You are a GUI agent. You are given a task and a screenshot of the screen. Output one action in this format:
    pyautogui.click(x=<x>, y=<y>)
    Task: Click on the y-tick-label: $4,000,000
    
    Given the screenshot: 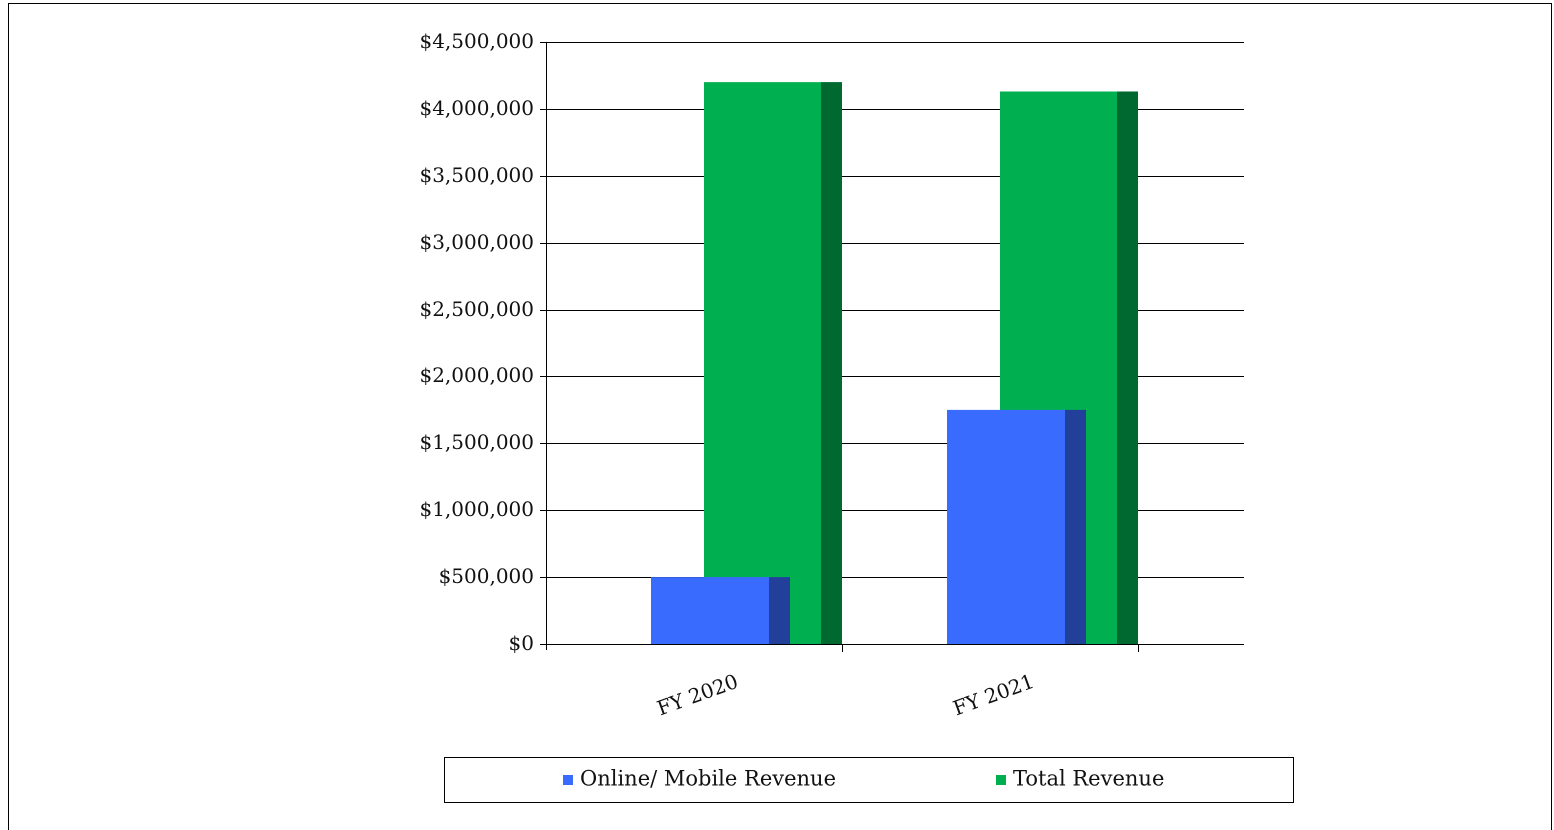 What is the action you would take?
    pyautogui.click(x=476, y=108)
    